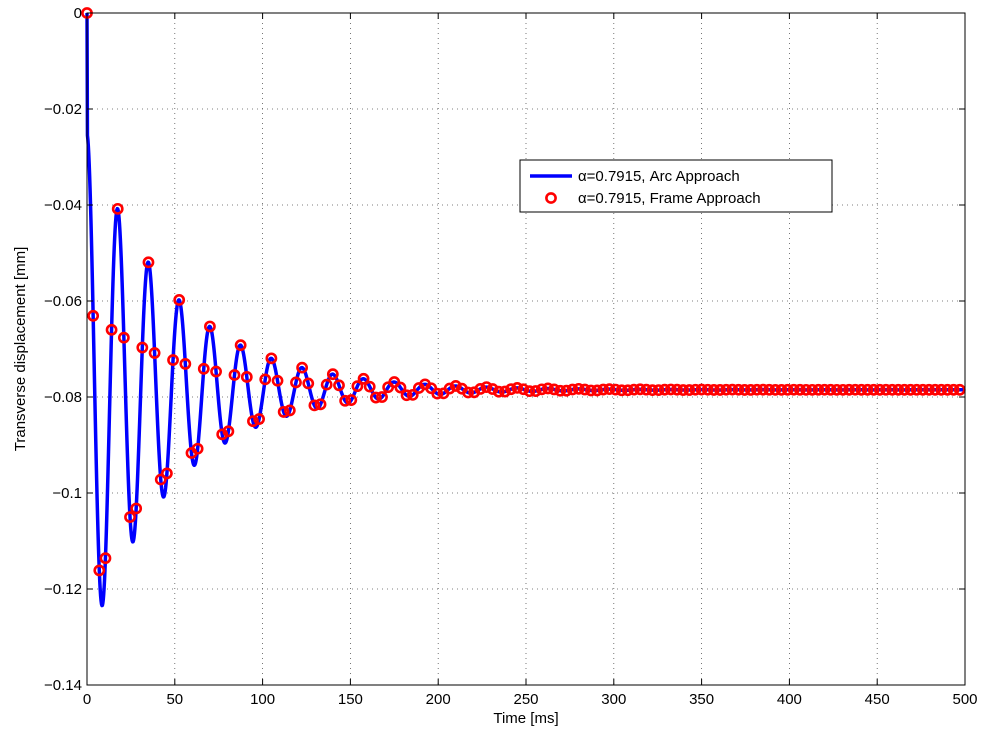 This screenshot has height=749, width=982. What do you see at coordinates (613, 699) in the screenshot?
I see `x-tick-label: 300` at bounding box center [613, 699].